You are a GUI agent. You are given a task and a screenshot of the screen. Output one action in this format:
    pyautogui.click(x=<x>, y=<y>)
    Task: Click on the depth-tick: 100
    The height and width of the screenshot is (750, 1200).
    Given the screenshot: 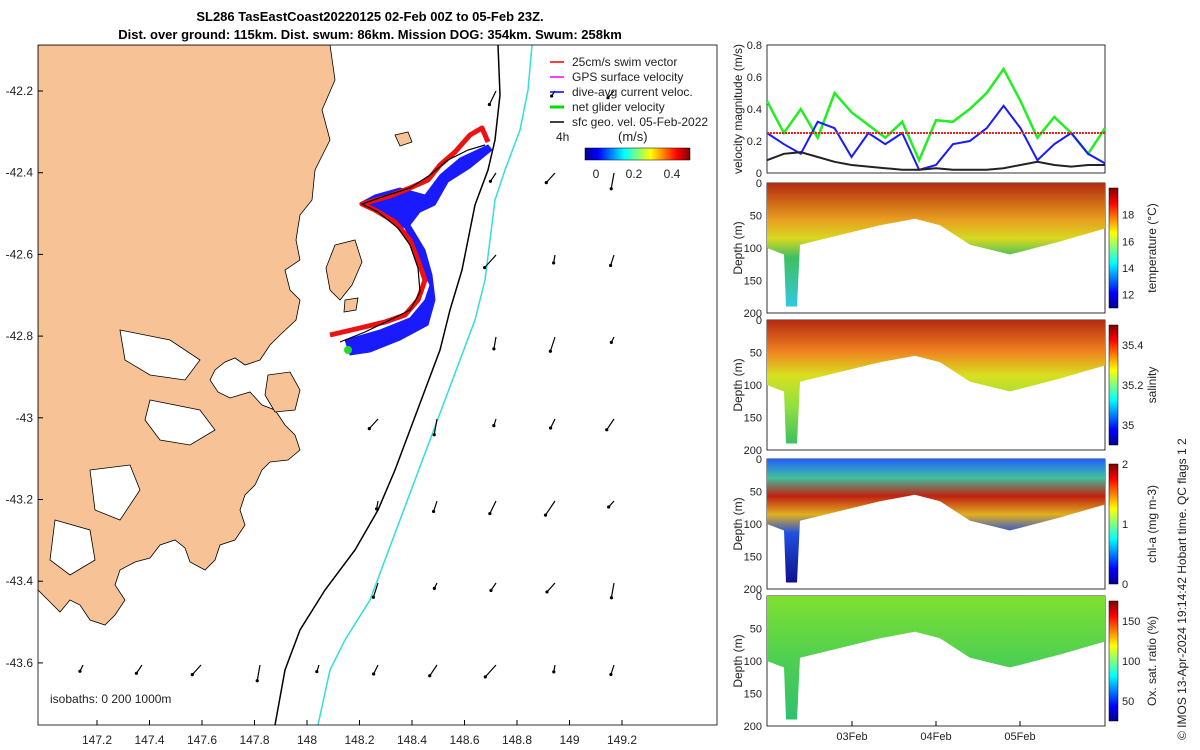 What is the action you would take?
    pyautogui.click(x=753, y=662)
    